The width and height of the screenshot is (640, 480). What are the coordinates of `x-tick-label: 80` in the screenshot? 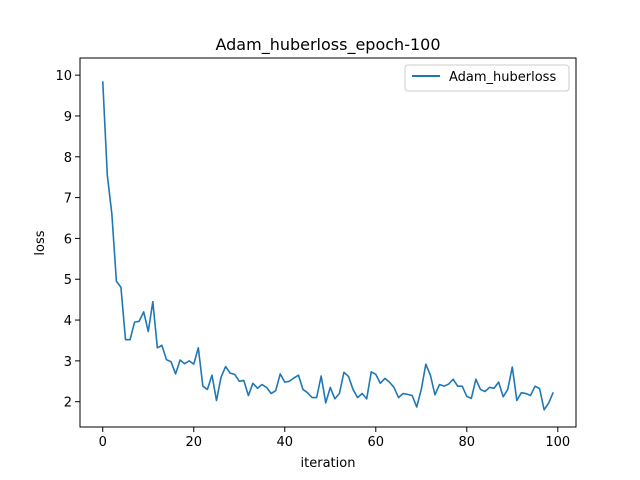 It's located at (467, 442).